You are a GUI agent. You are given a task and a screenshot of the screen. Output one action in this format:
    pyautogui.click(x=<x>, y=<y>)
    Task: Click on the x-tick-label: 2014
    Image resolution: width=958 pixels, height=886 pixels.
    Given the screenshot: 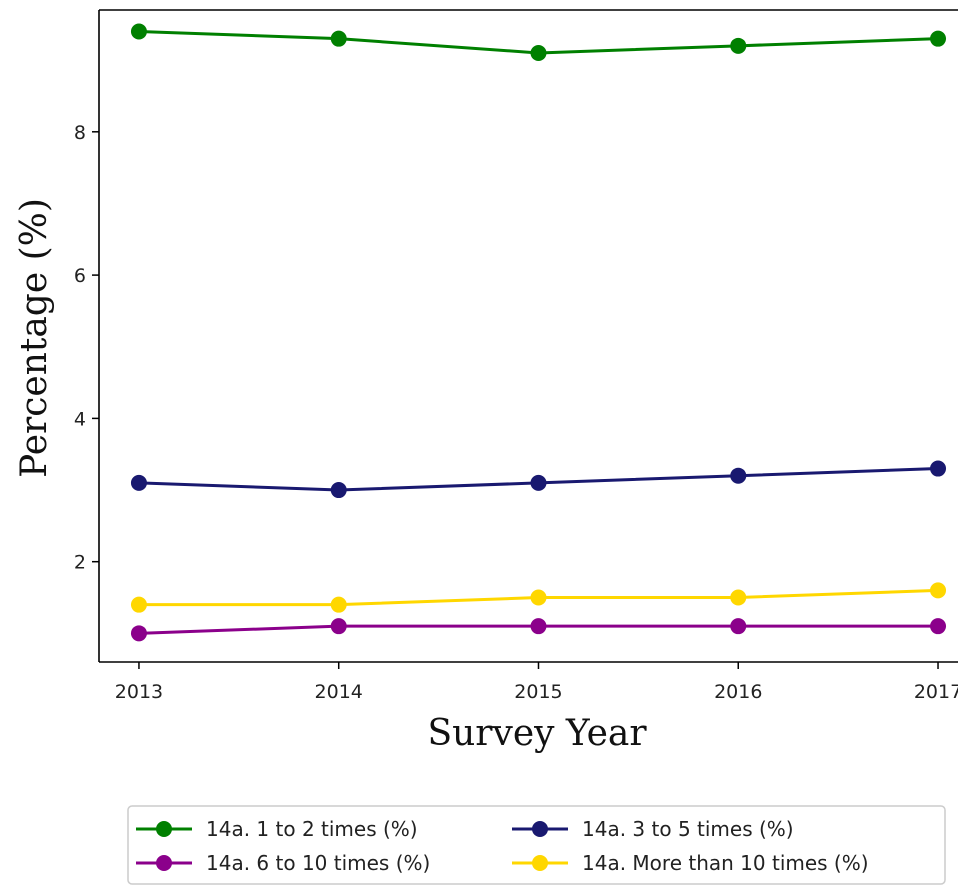 What is the action you would take?
    pyautogui.click(x=339, y=692)
    